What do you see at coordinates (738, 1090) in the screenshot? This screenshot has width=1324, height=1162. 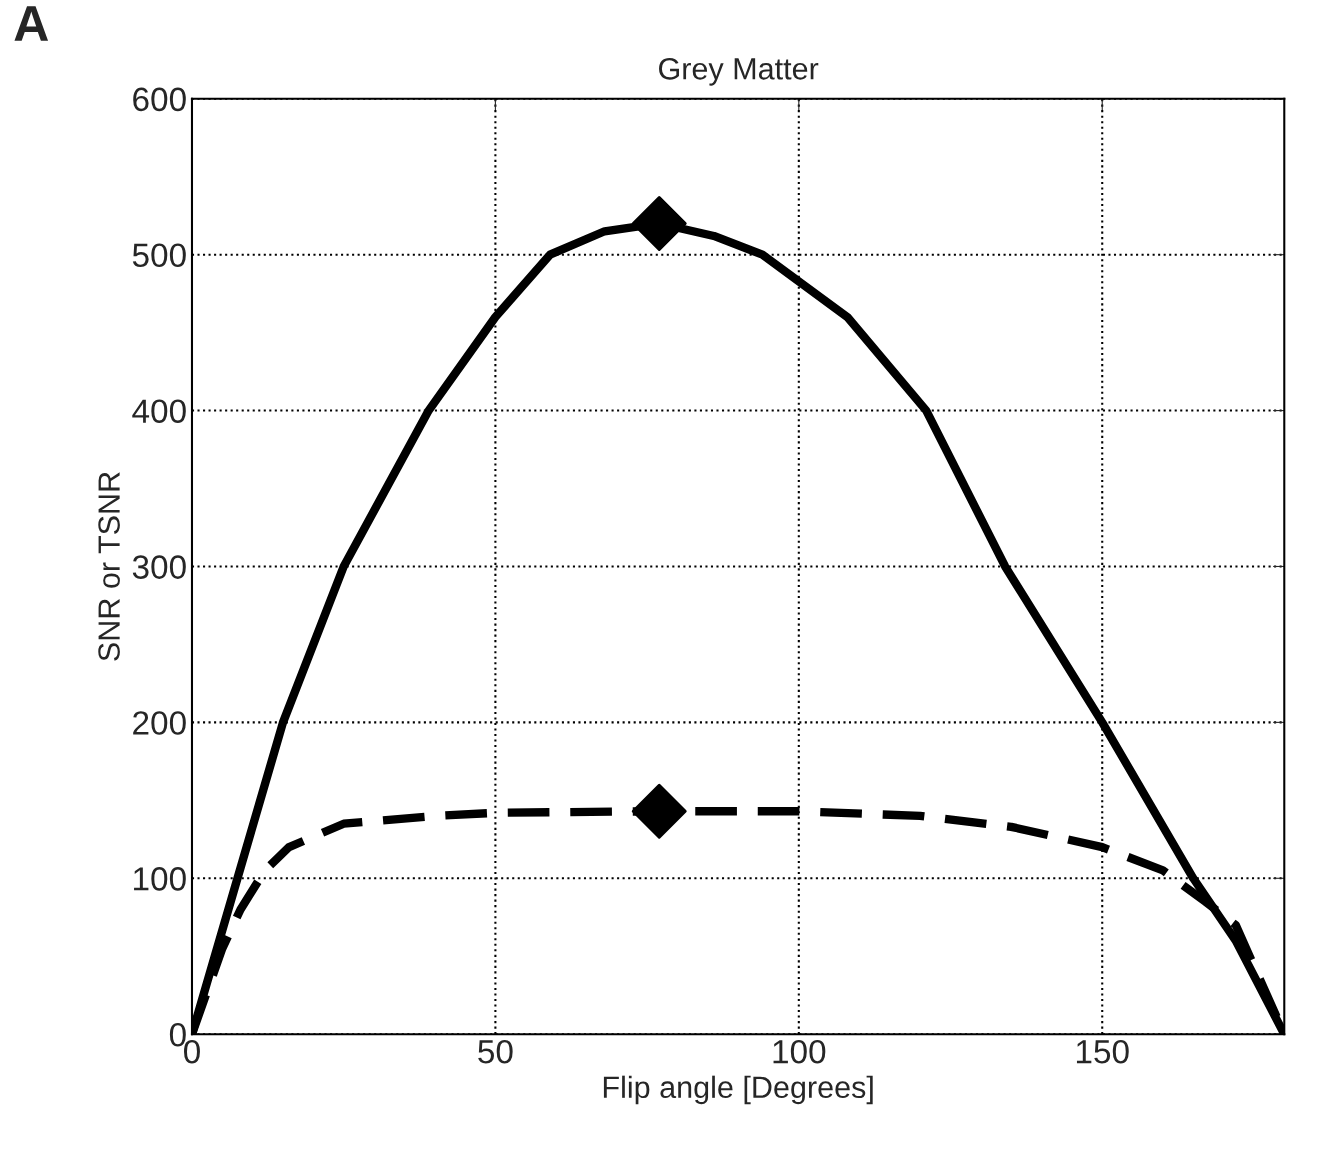 I see `x-axis-title: Flip angle [Degrees]` at bounding box center [738, 1090].